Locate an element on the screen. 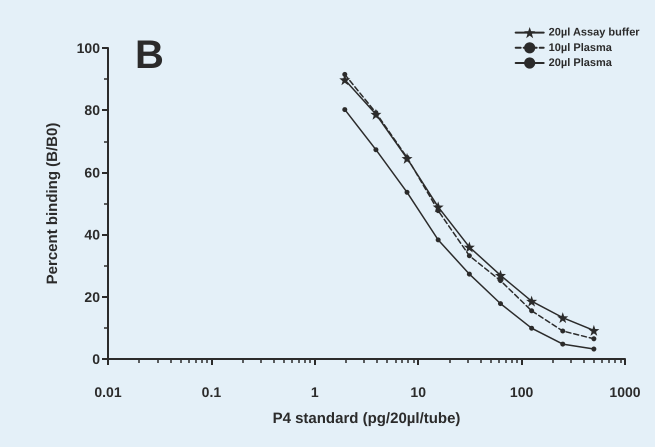 The image size is (655, 447). x-tick-label: 0.1 is located at coordinates (212, 392).